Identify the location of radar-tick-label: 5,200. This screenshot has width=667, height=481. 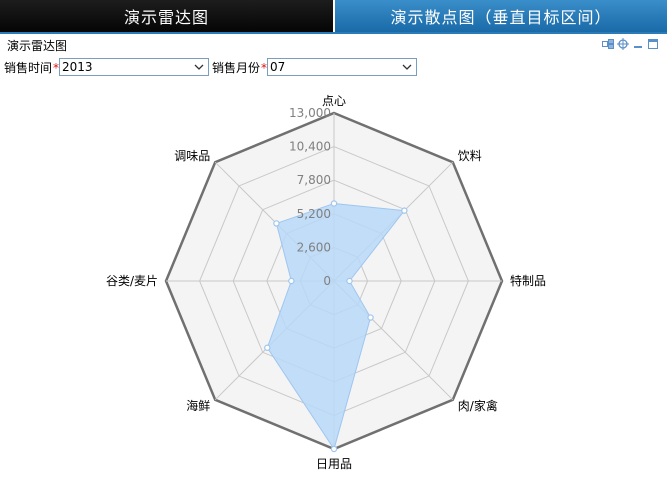
(314, 214).